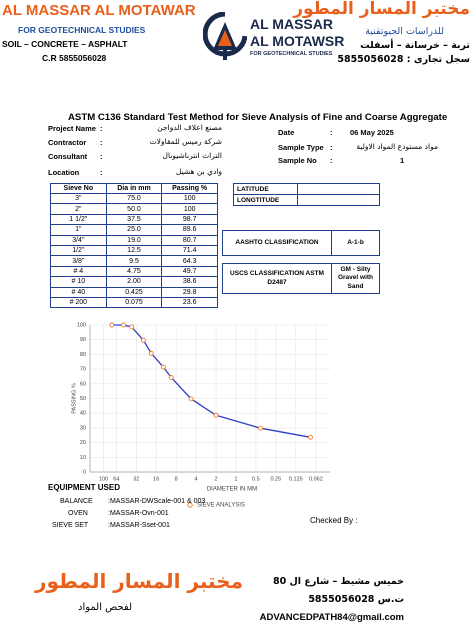 This screenshot has height=632, width=474. I want to click on table-cell: 38.6, so click(189, 282).